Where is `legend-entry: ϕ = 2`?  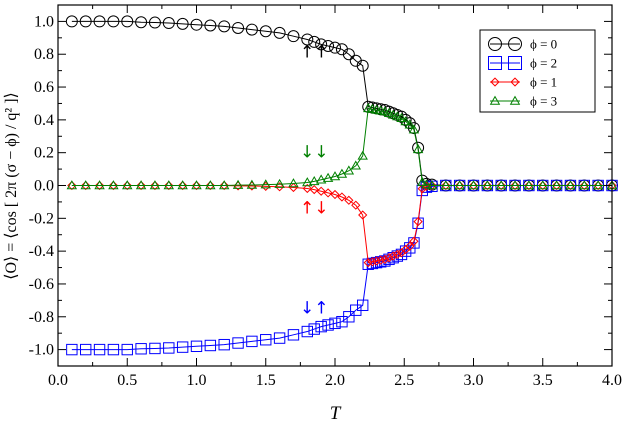 legend-entry: ϕ = 2 is located at coordinates (522, 63).